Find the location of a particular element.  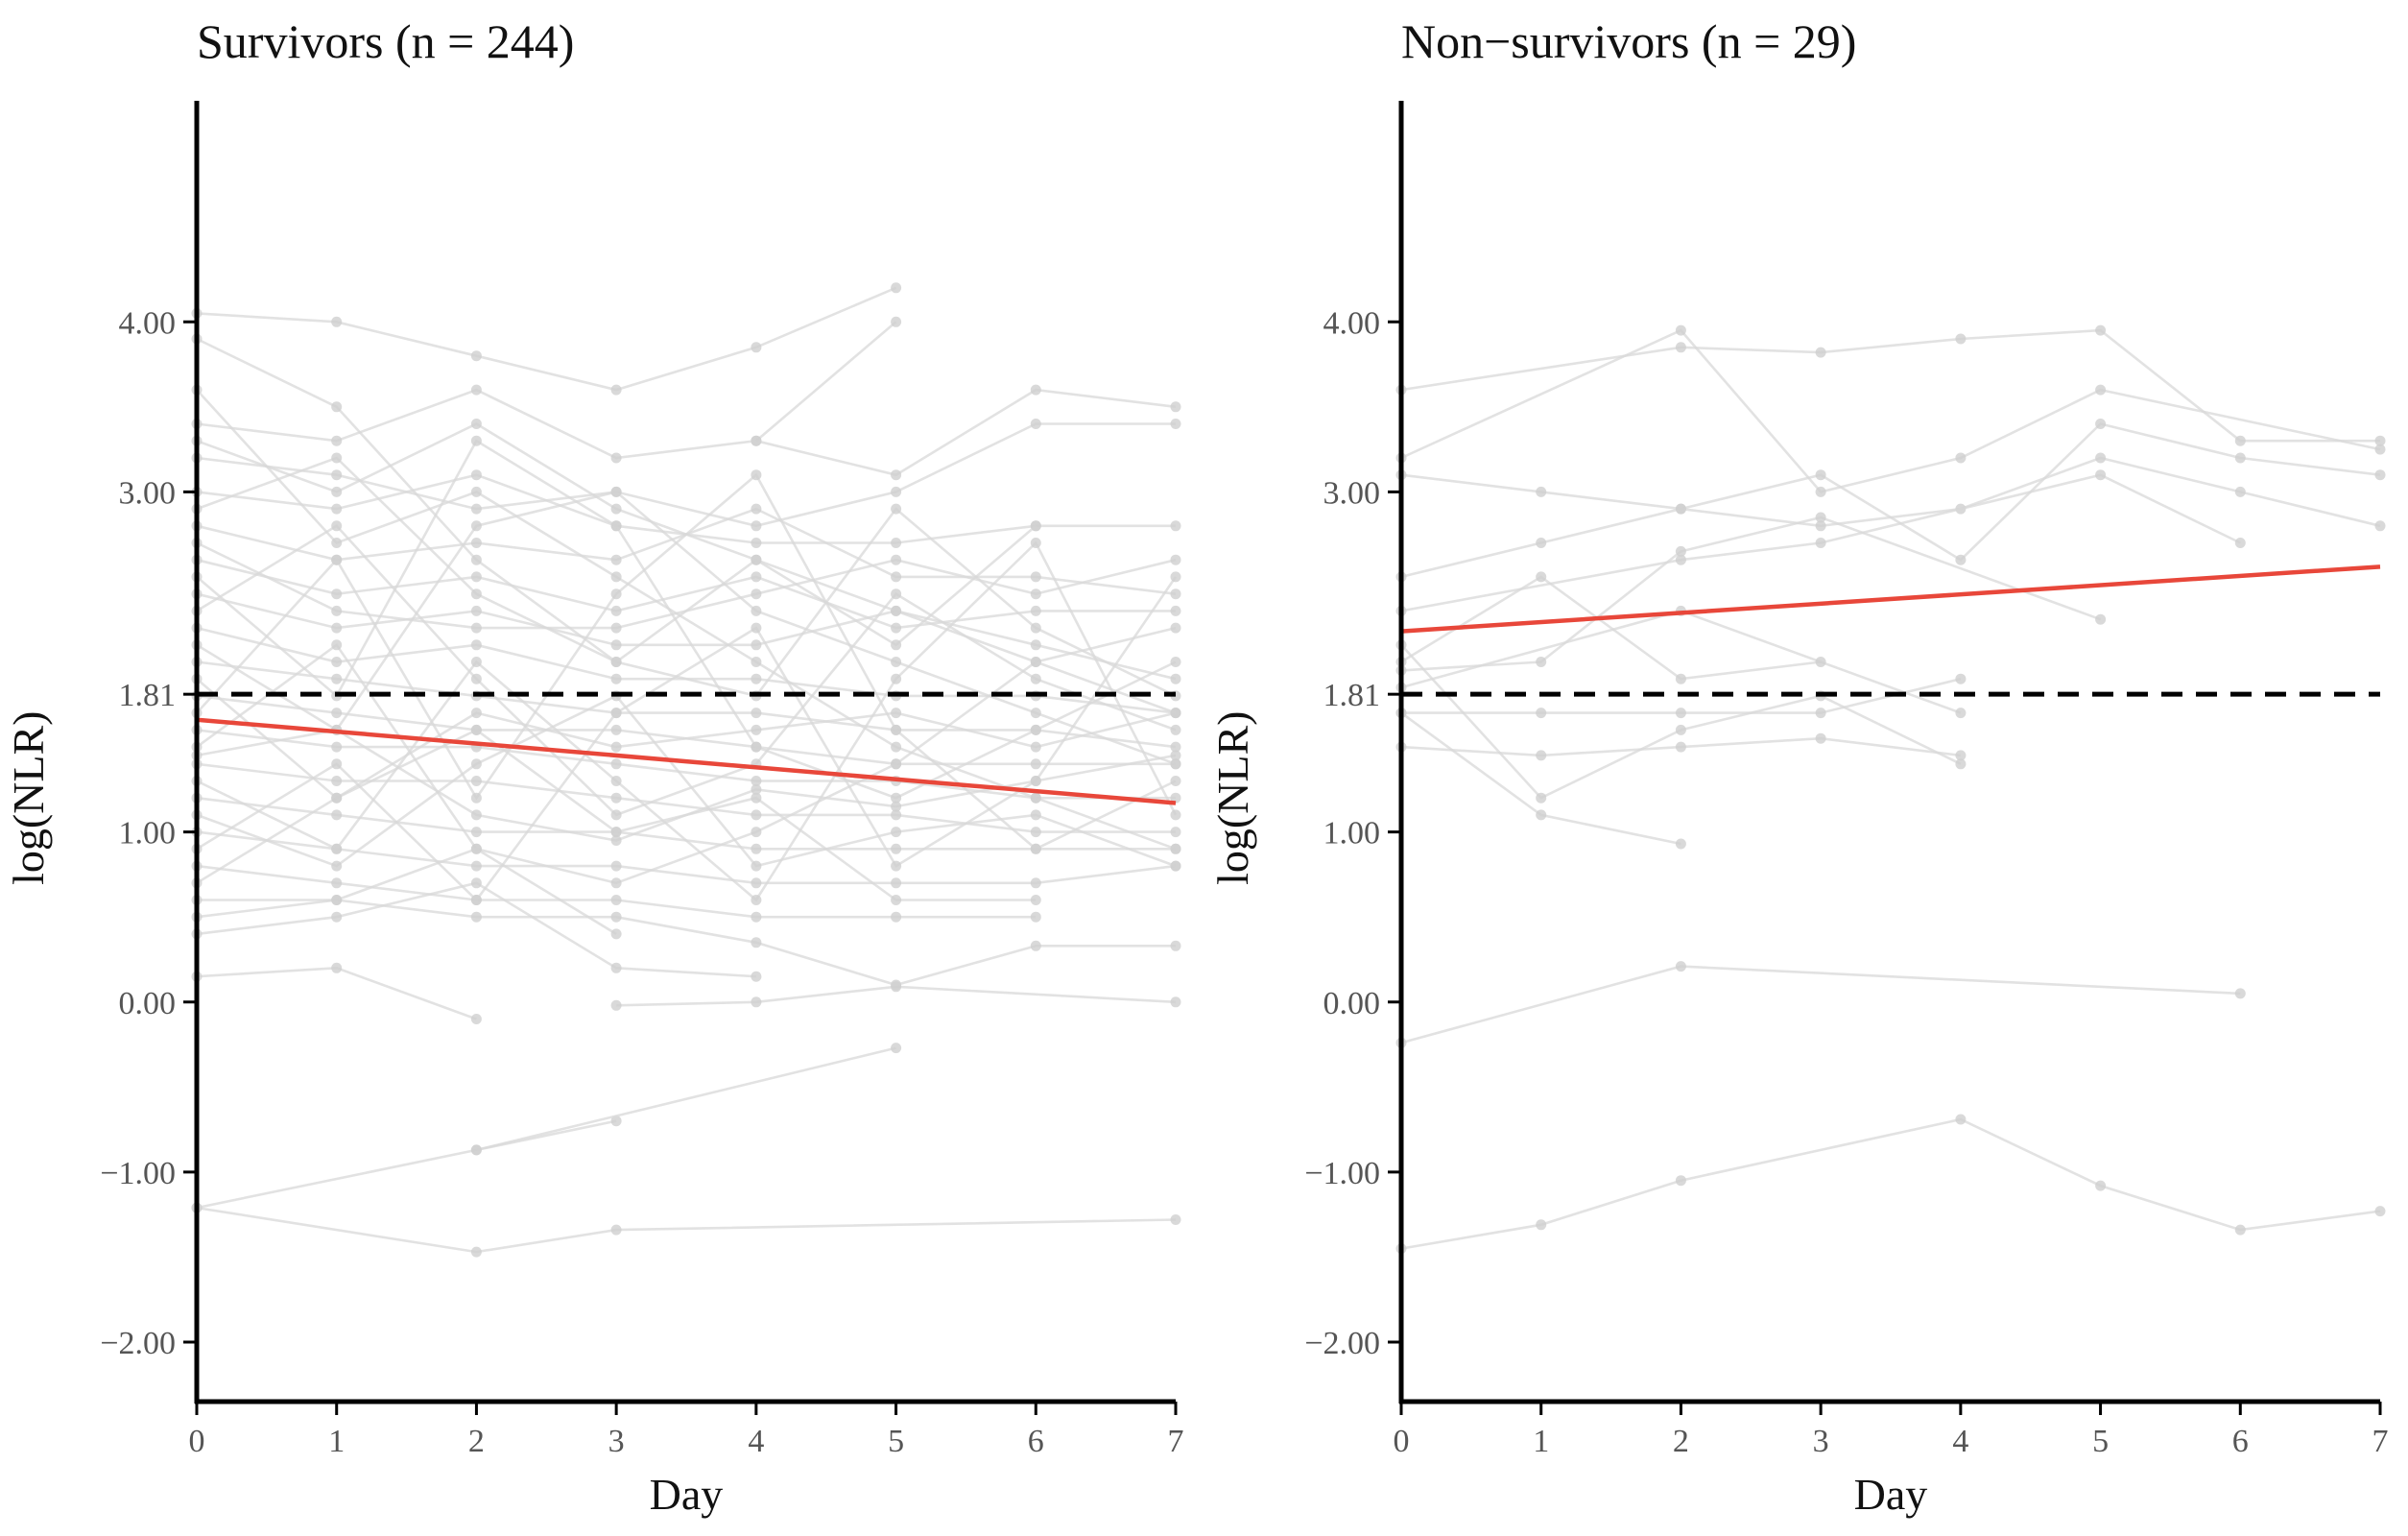

non-survivors-x-tick-label: 1 is located at coordinates (1541, 1441).